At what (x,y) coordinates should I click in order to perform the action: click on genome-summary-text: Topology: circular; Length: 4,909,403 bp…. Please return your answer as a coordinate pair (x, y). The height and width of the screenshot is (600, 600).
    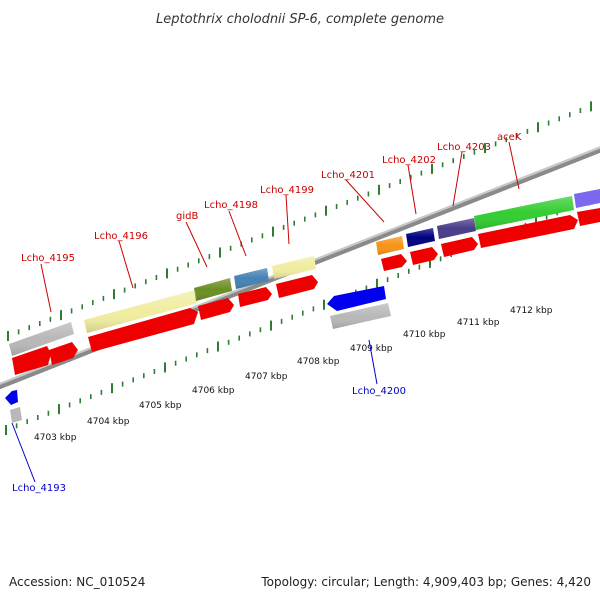
    Looking at the image, I should click on (425, 582).